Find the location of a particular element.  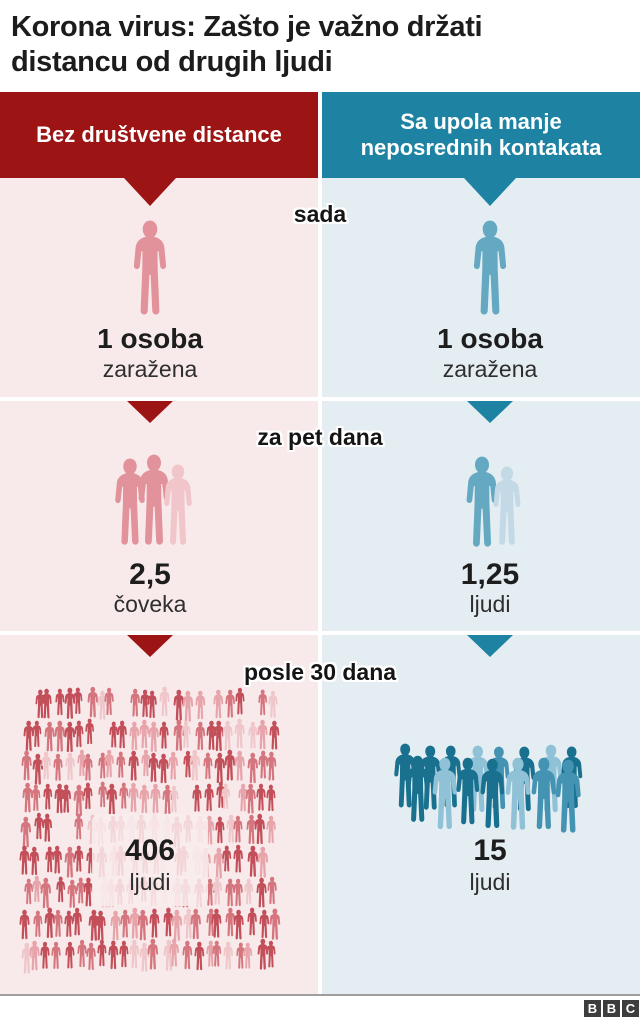

value-left-row3: 406 is located at coordinates (150, 850).